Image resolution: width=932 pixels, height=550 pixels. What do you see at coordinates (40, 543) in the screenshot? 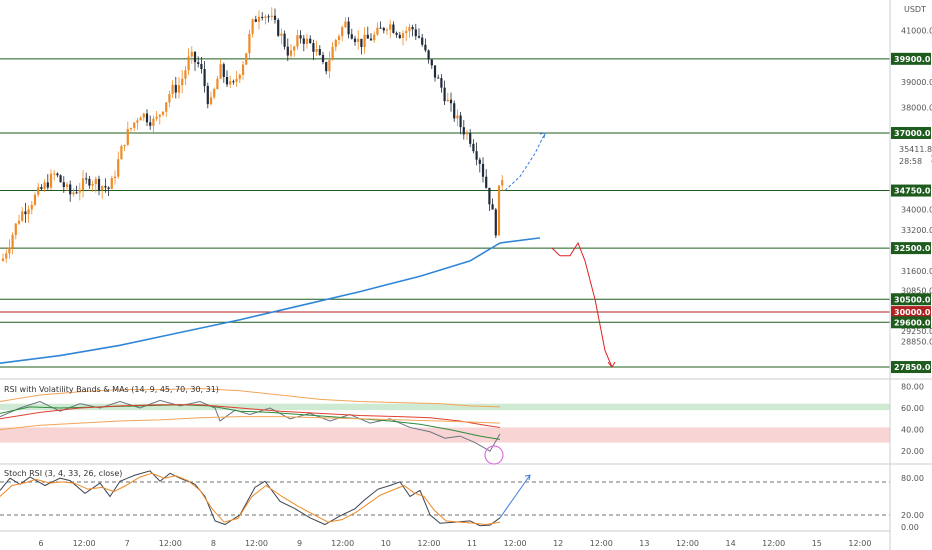
I see `time-tick-label: 6` at bounding box center [40, 543].